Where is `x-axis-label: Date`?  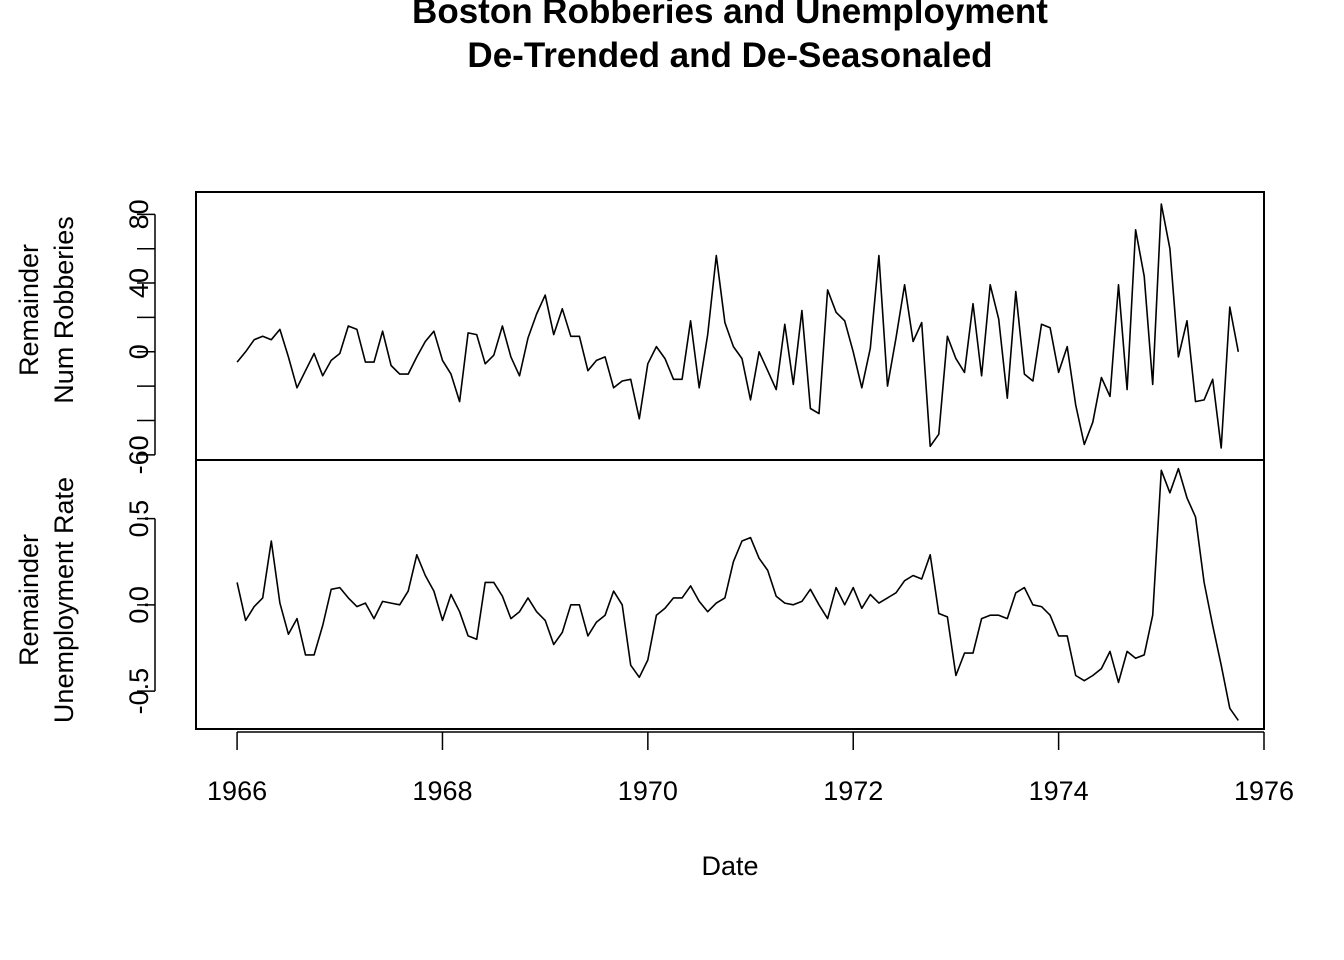 x-axis-label: Date is located at coordinates (729, 866).